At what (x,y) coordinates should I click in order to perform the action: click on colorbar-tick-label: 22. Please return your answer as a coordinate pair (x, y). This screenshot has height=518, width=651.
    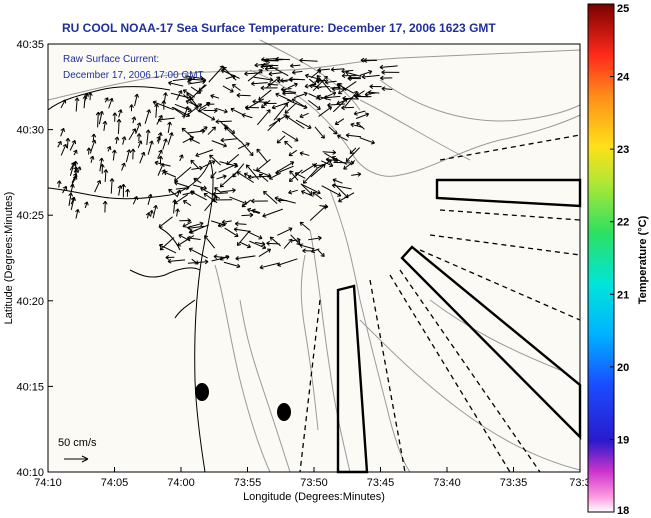
    Looking at the image, I should click on (623, 223).